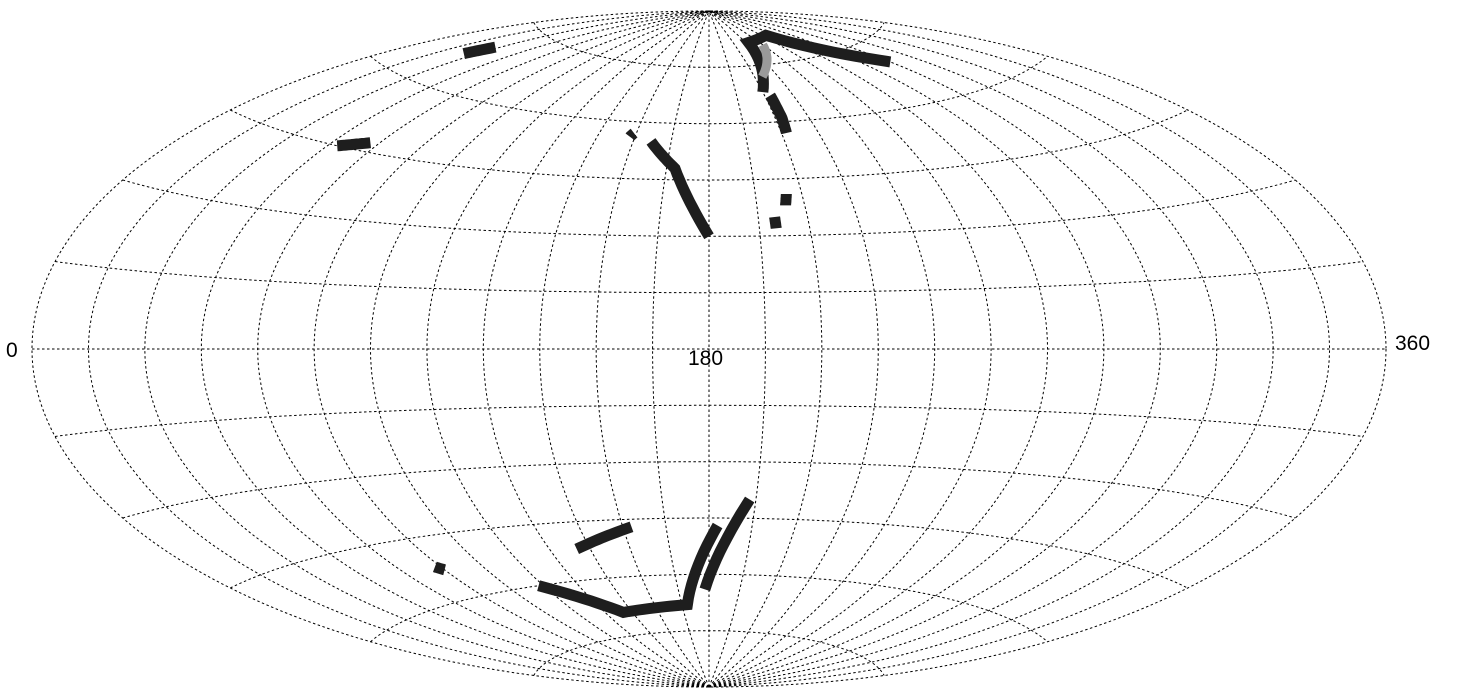 The image size is (1460, 694). I want to click on parallel--45, so click(709, 553).